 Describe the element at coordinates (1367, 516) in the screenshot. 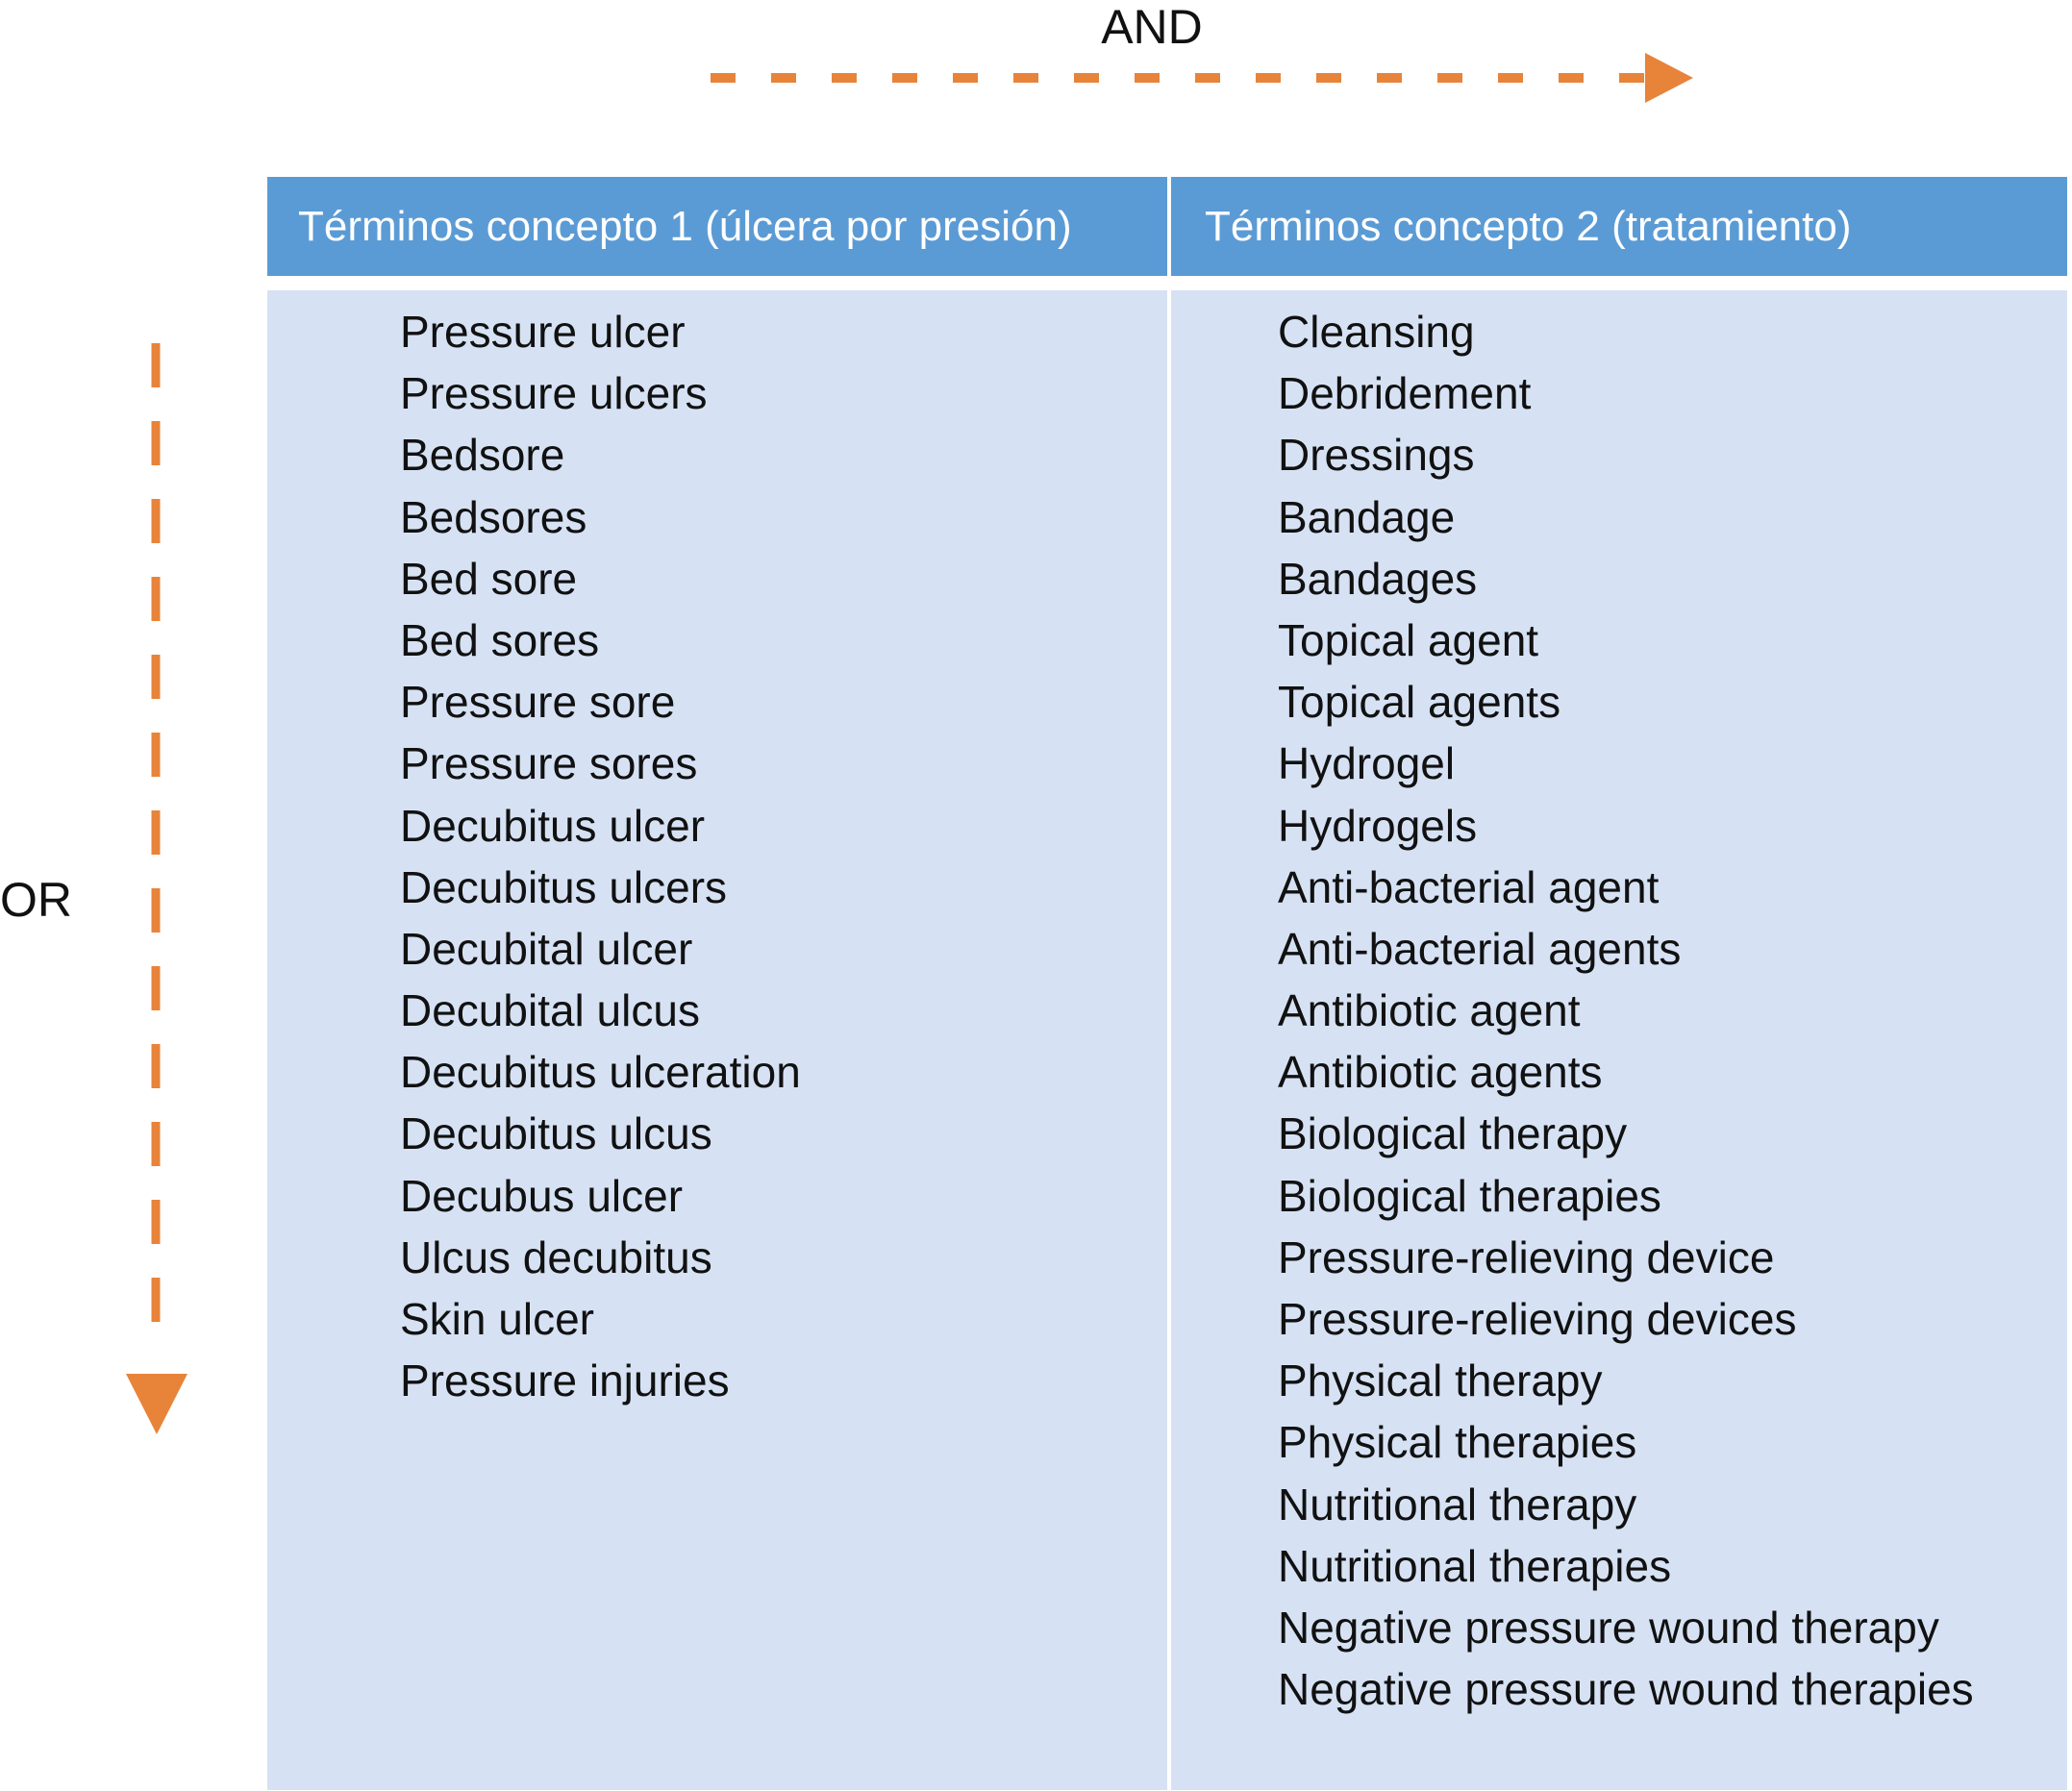

I see `term-item: Bandage` at that location.